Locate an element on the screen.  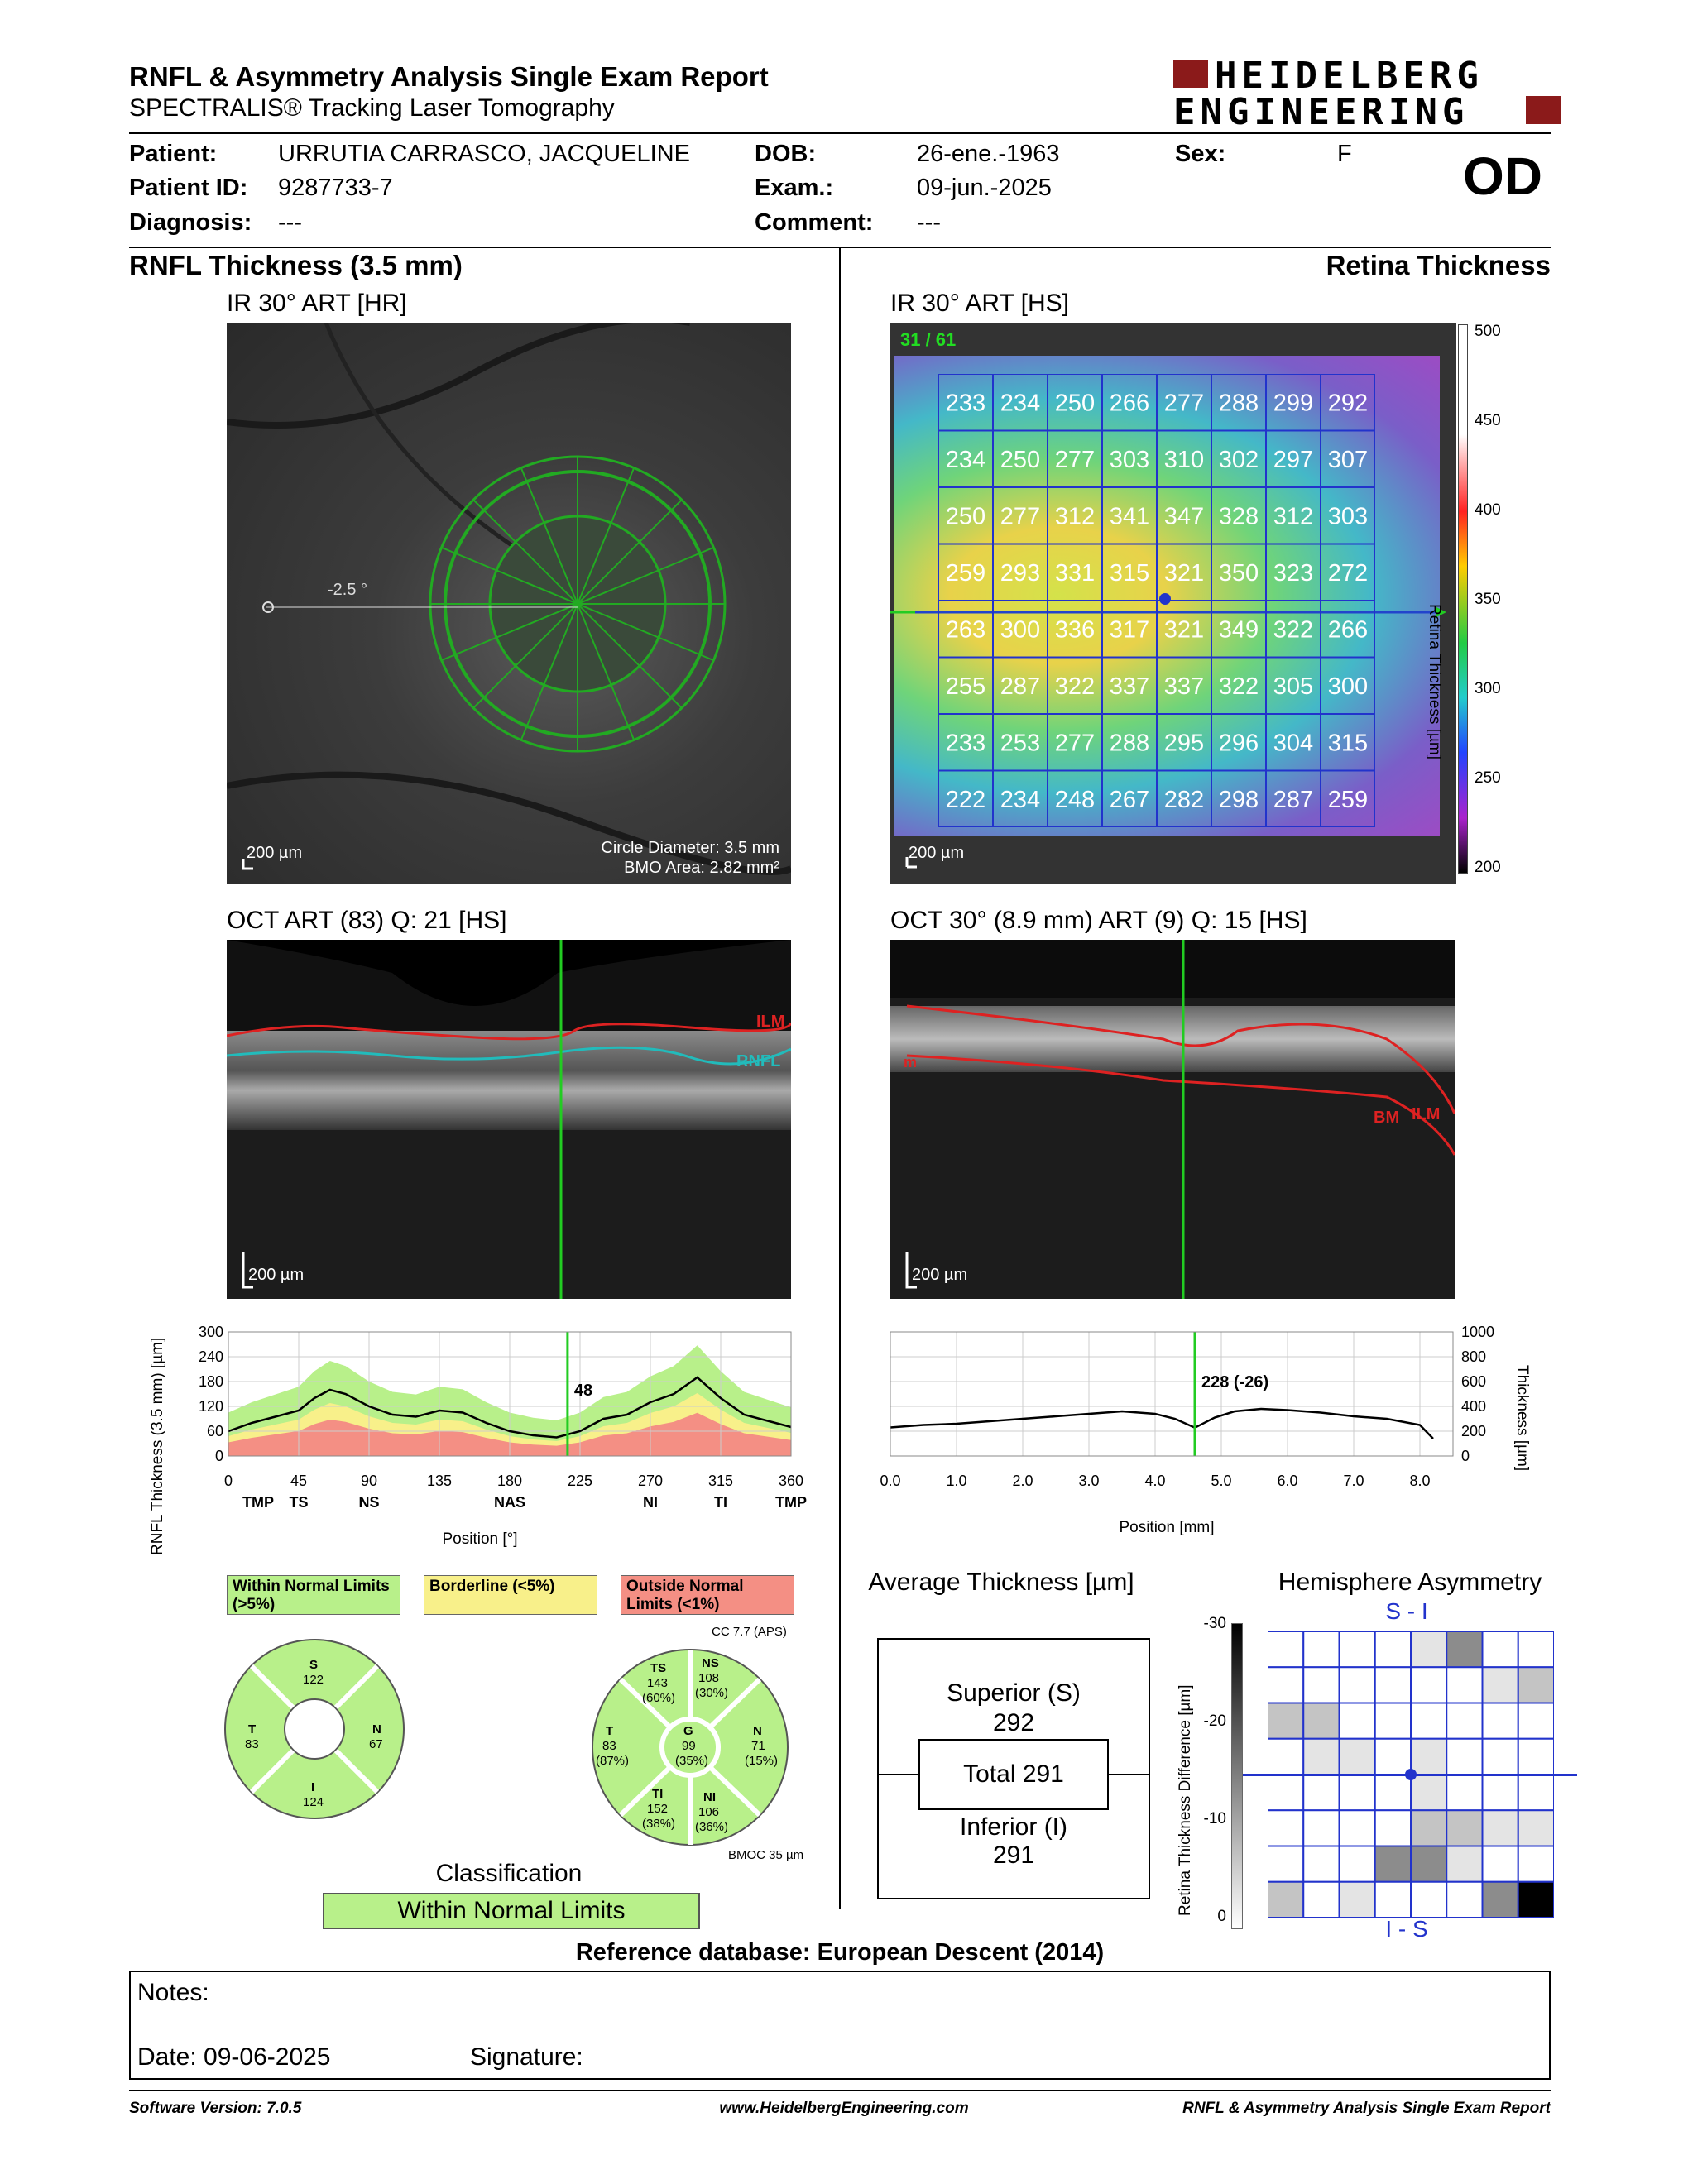
rnfl-ytick: 0 is located at coordinates (219, 1456).